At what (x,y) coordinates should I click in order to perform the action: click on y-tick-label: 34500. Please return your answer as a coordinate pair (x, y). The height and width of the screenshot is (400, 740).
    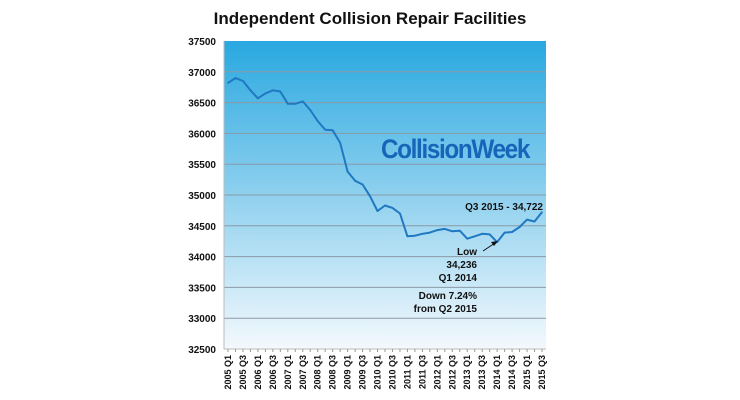
    Looking at the image, I should click on (202, 227).